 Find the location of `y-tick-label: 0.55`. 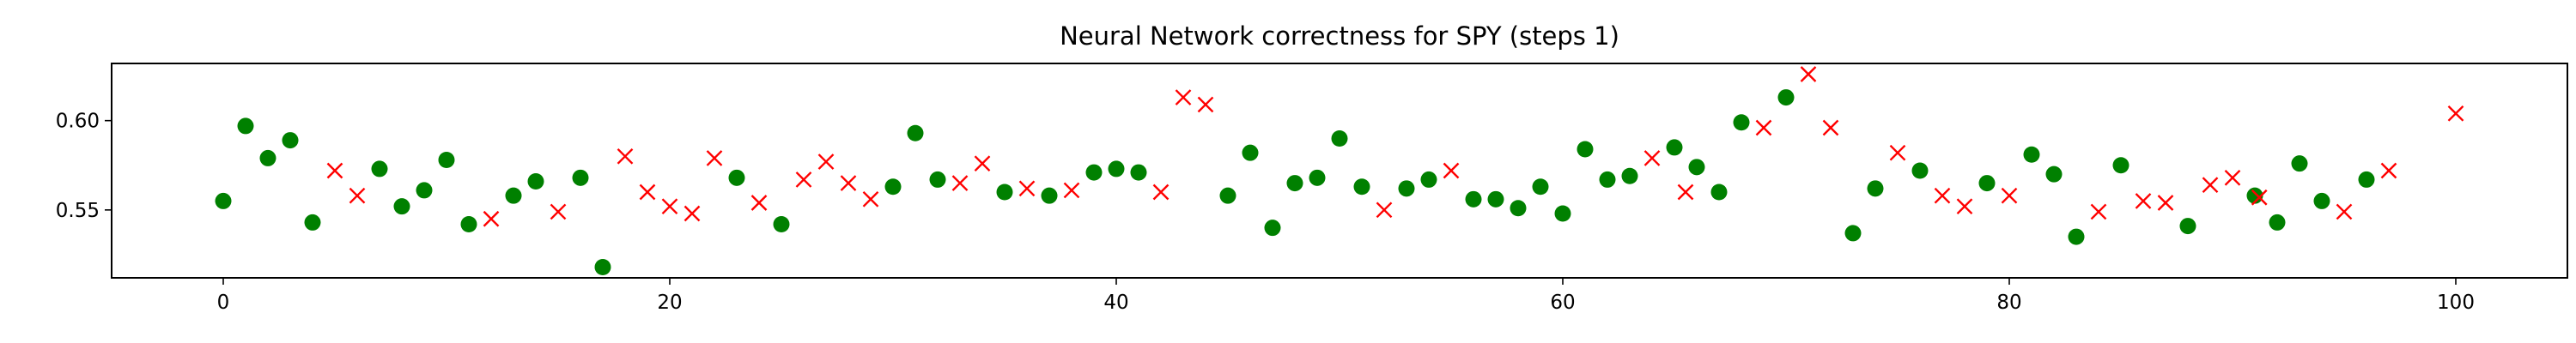

y-tick-label: 0.55 is located at coordinates (78, 211).